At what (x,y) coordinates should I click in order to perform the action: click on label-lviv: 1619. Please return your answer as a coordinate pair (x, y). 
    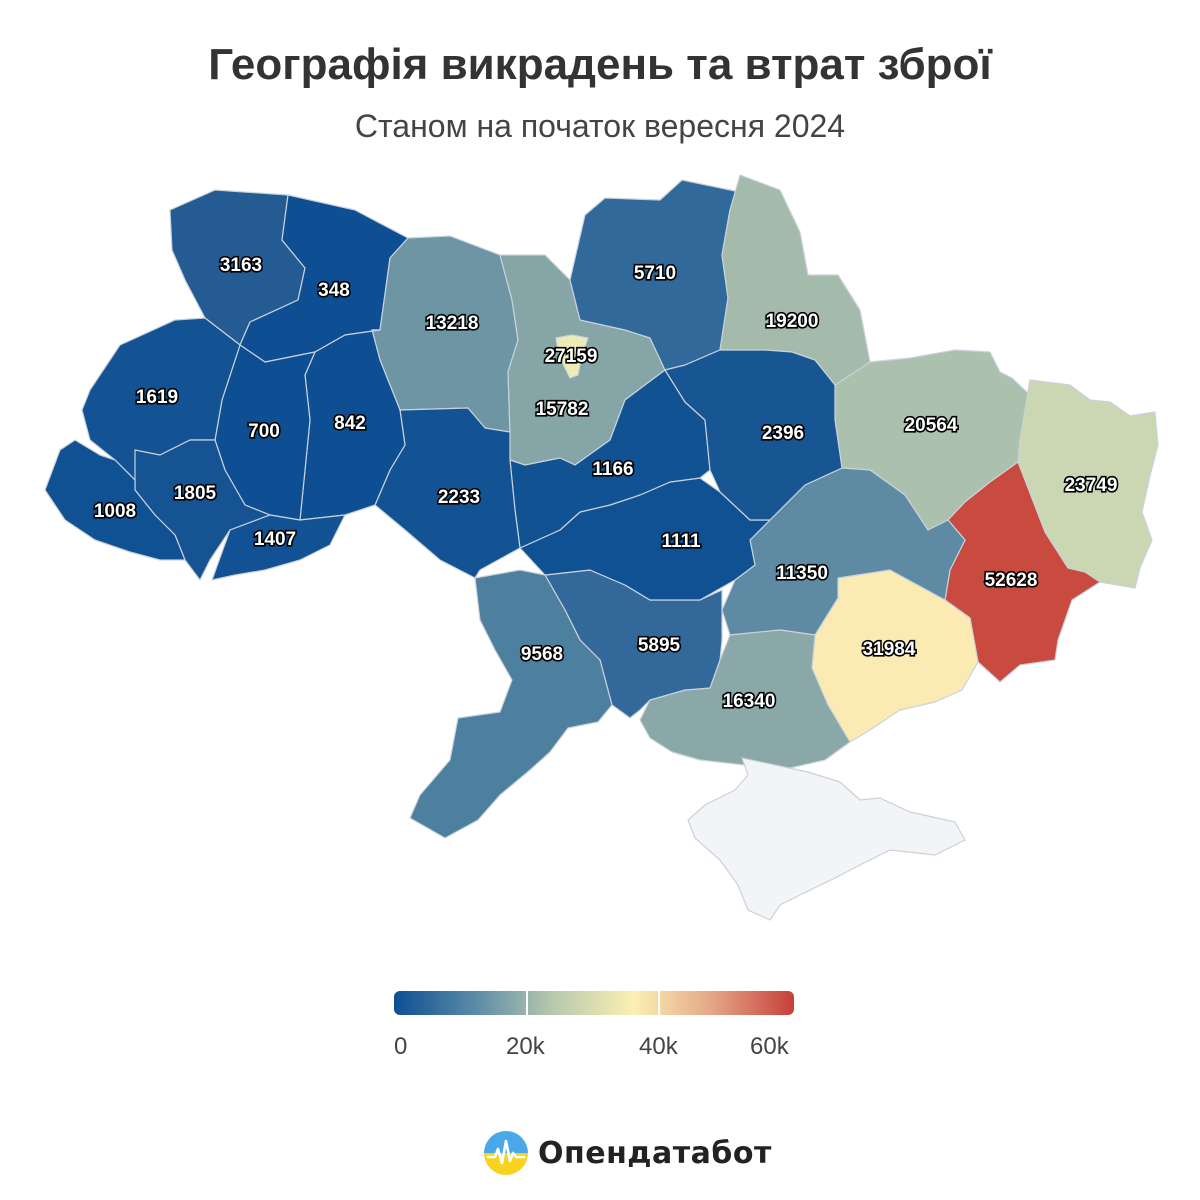
    Looking at the image, I should click on (157, 397).